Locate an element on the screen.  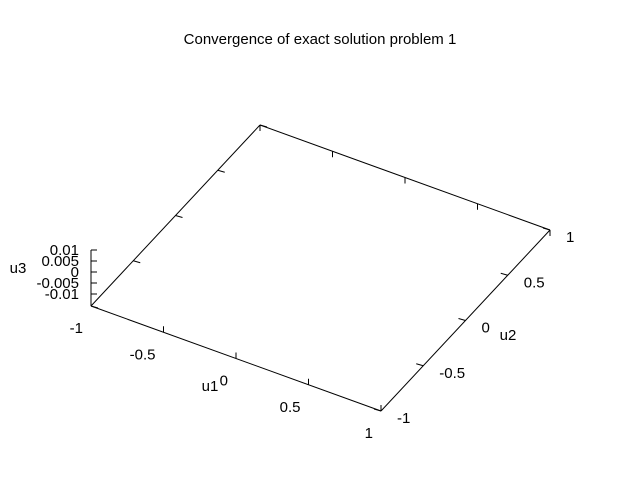
x-tick-label: -1 is located at coordinates (76, 328).